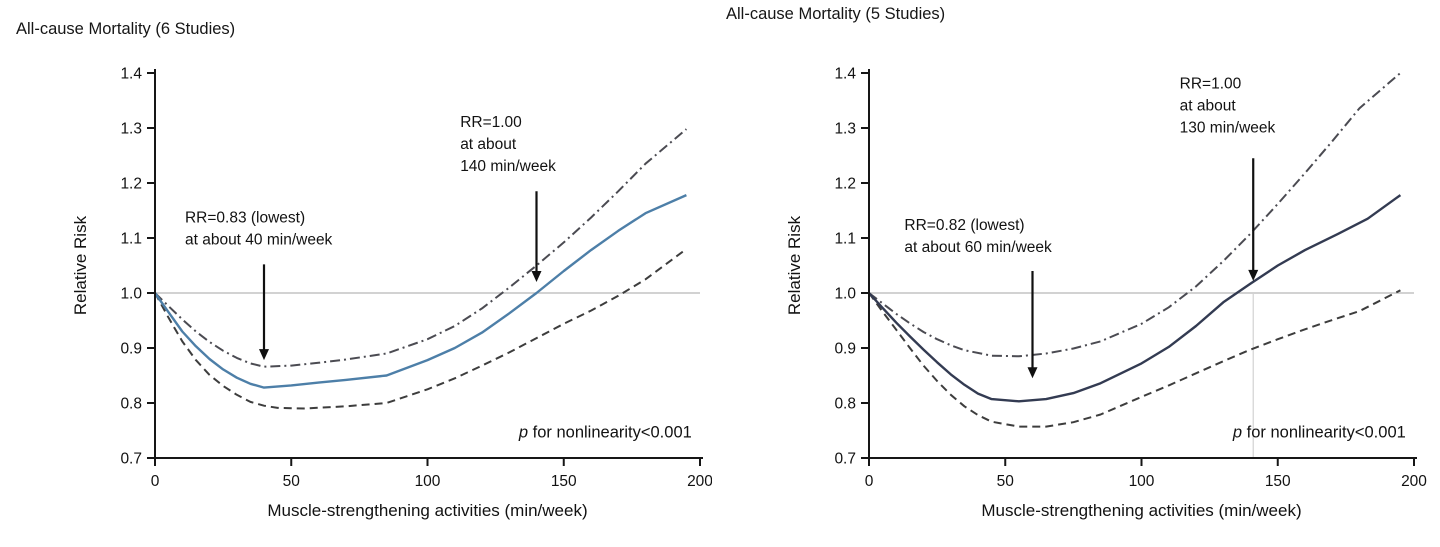 This screenshot has width=1440, height=547. What do you see at coordinates (508, 166) in the screenshot?
I see `annotation-text: 140 min/week` at bounding box center [508, 166].